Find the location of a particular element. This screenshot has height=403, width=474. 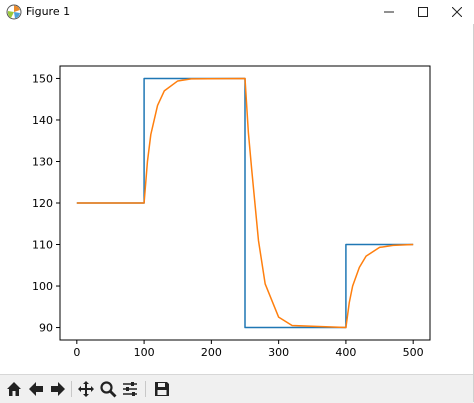

x-tick-label: 300 is located at coordinates (278, 352).